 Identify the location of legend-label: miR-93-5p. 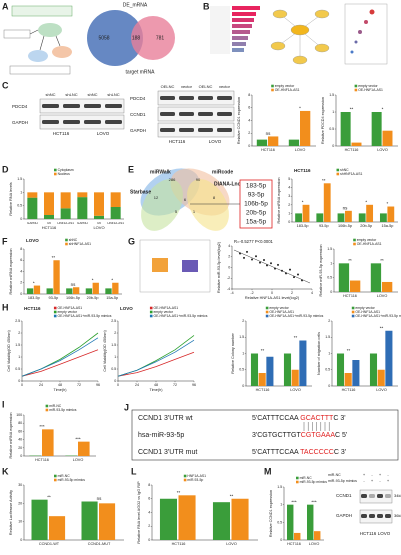
(195, 480).